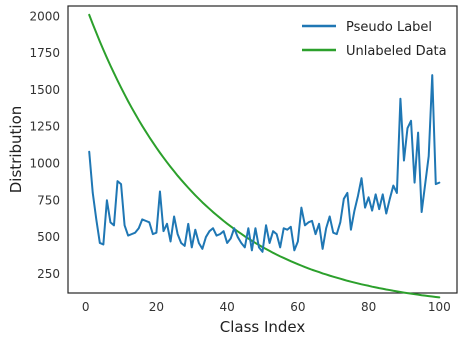 The width and height of the screenshot is (461, 339). Describe the element at coordinates (44, 16) in the screenshot. I see `y-tick-label: 2000` at that location.